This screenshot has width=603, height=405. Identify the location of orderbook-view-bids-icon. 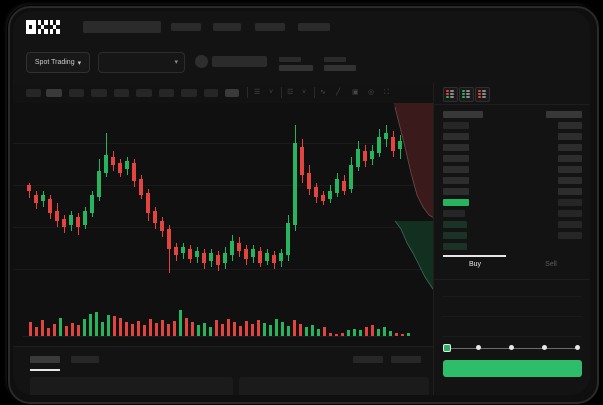
(466, 94).